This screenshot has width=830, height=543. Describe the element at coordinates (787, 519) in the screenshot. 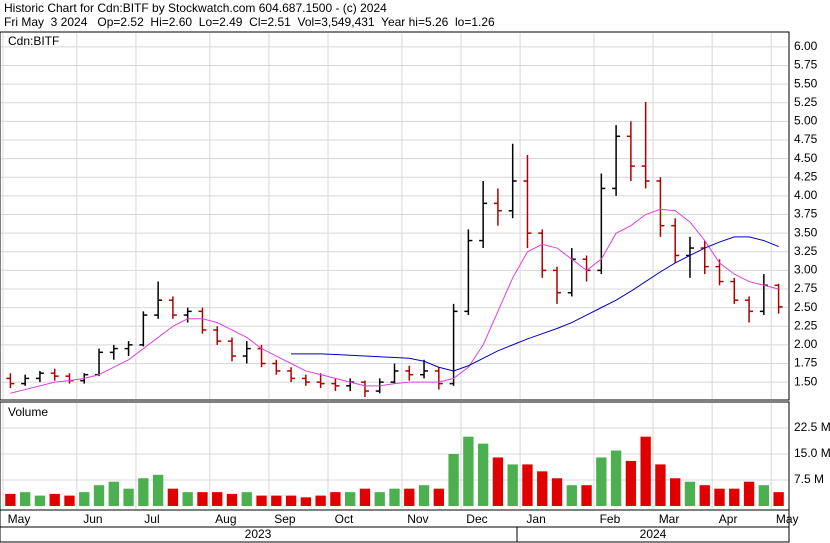

I see `x-tick-label: May` at that location.